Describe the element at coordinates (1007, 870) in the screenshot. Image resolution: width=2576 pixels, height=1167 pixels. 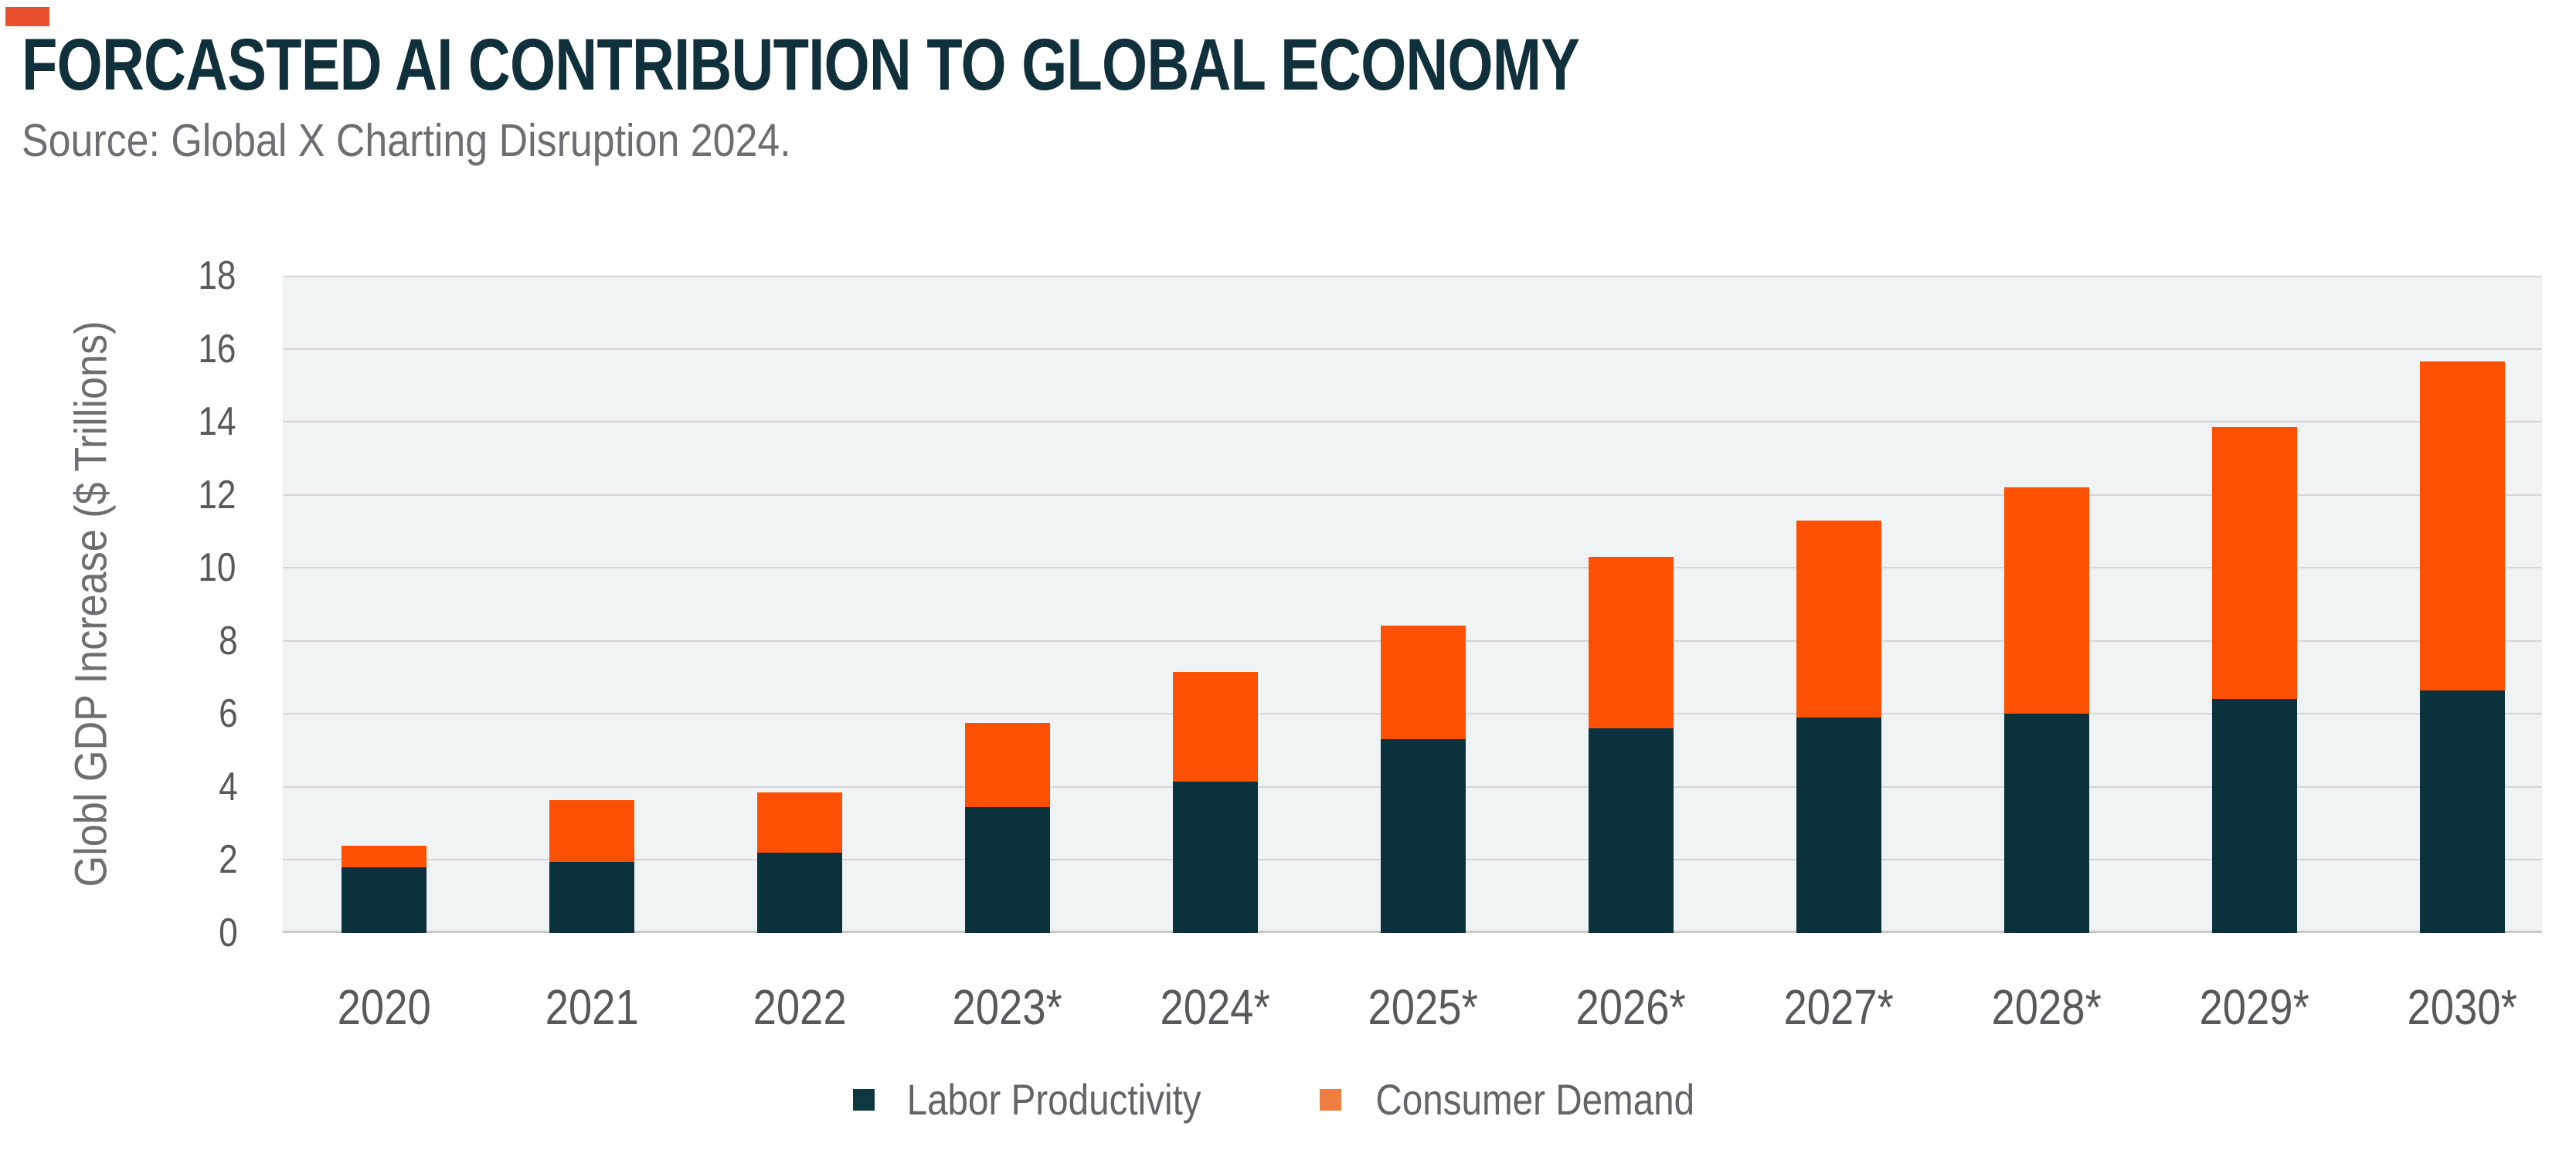
I see `bar-segment-2023-labor-productivity` at that location.